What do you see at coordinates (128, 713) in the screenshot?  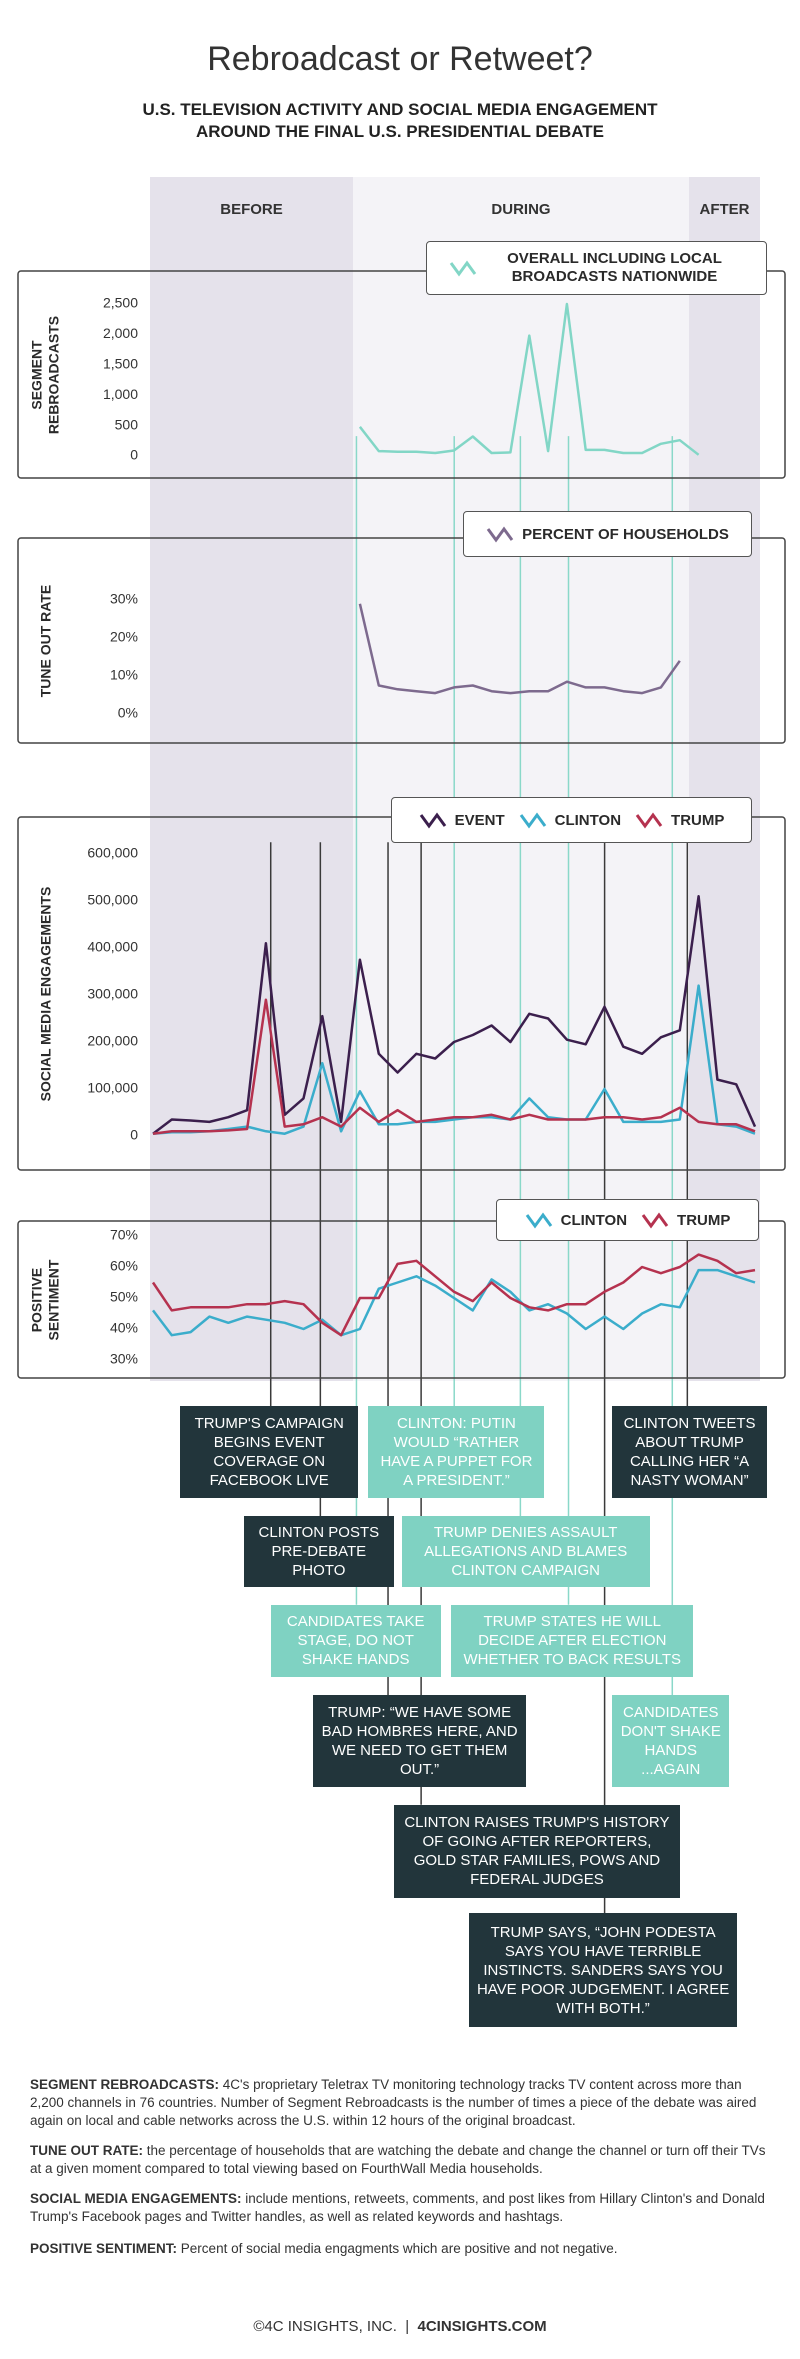 I see `y-tick-label: 0%` at bounding box center [128, 713].